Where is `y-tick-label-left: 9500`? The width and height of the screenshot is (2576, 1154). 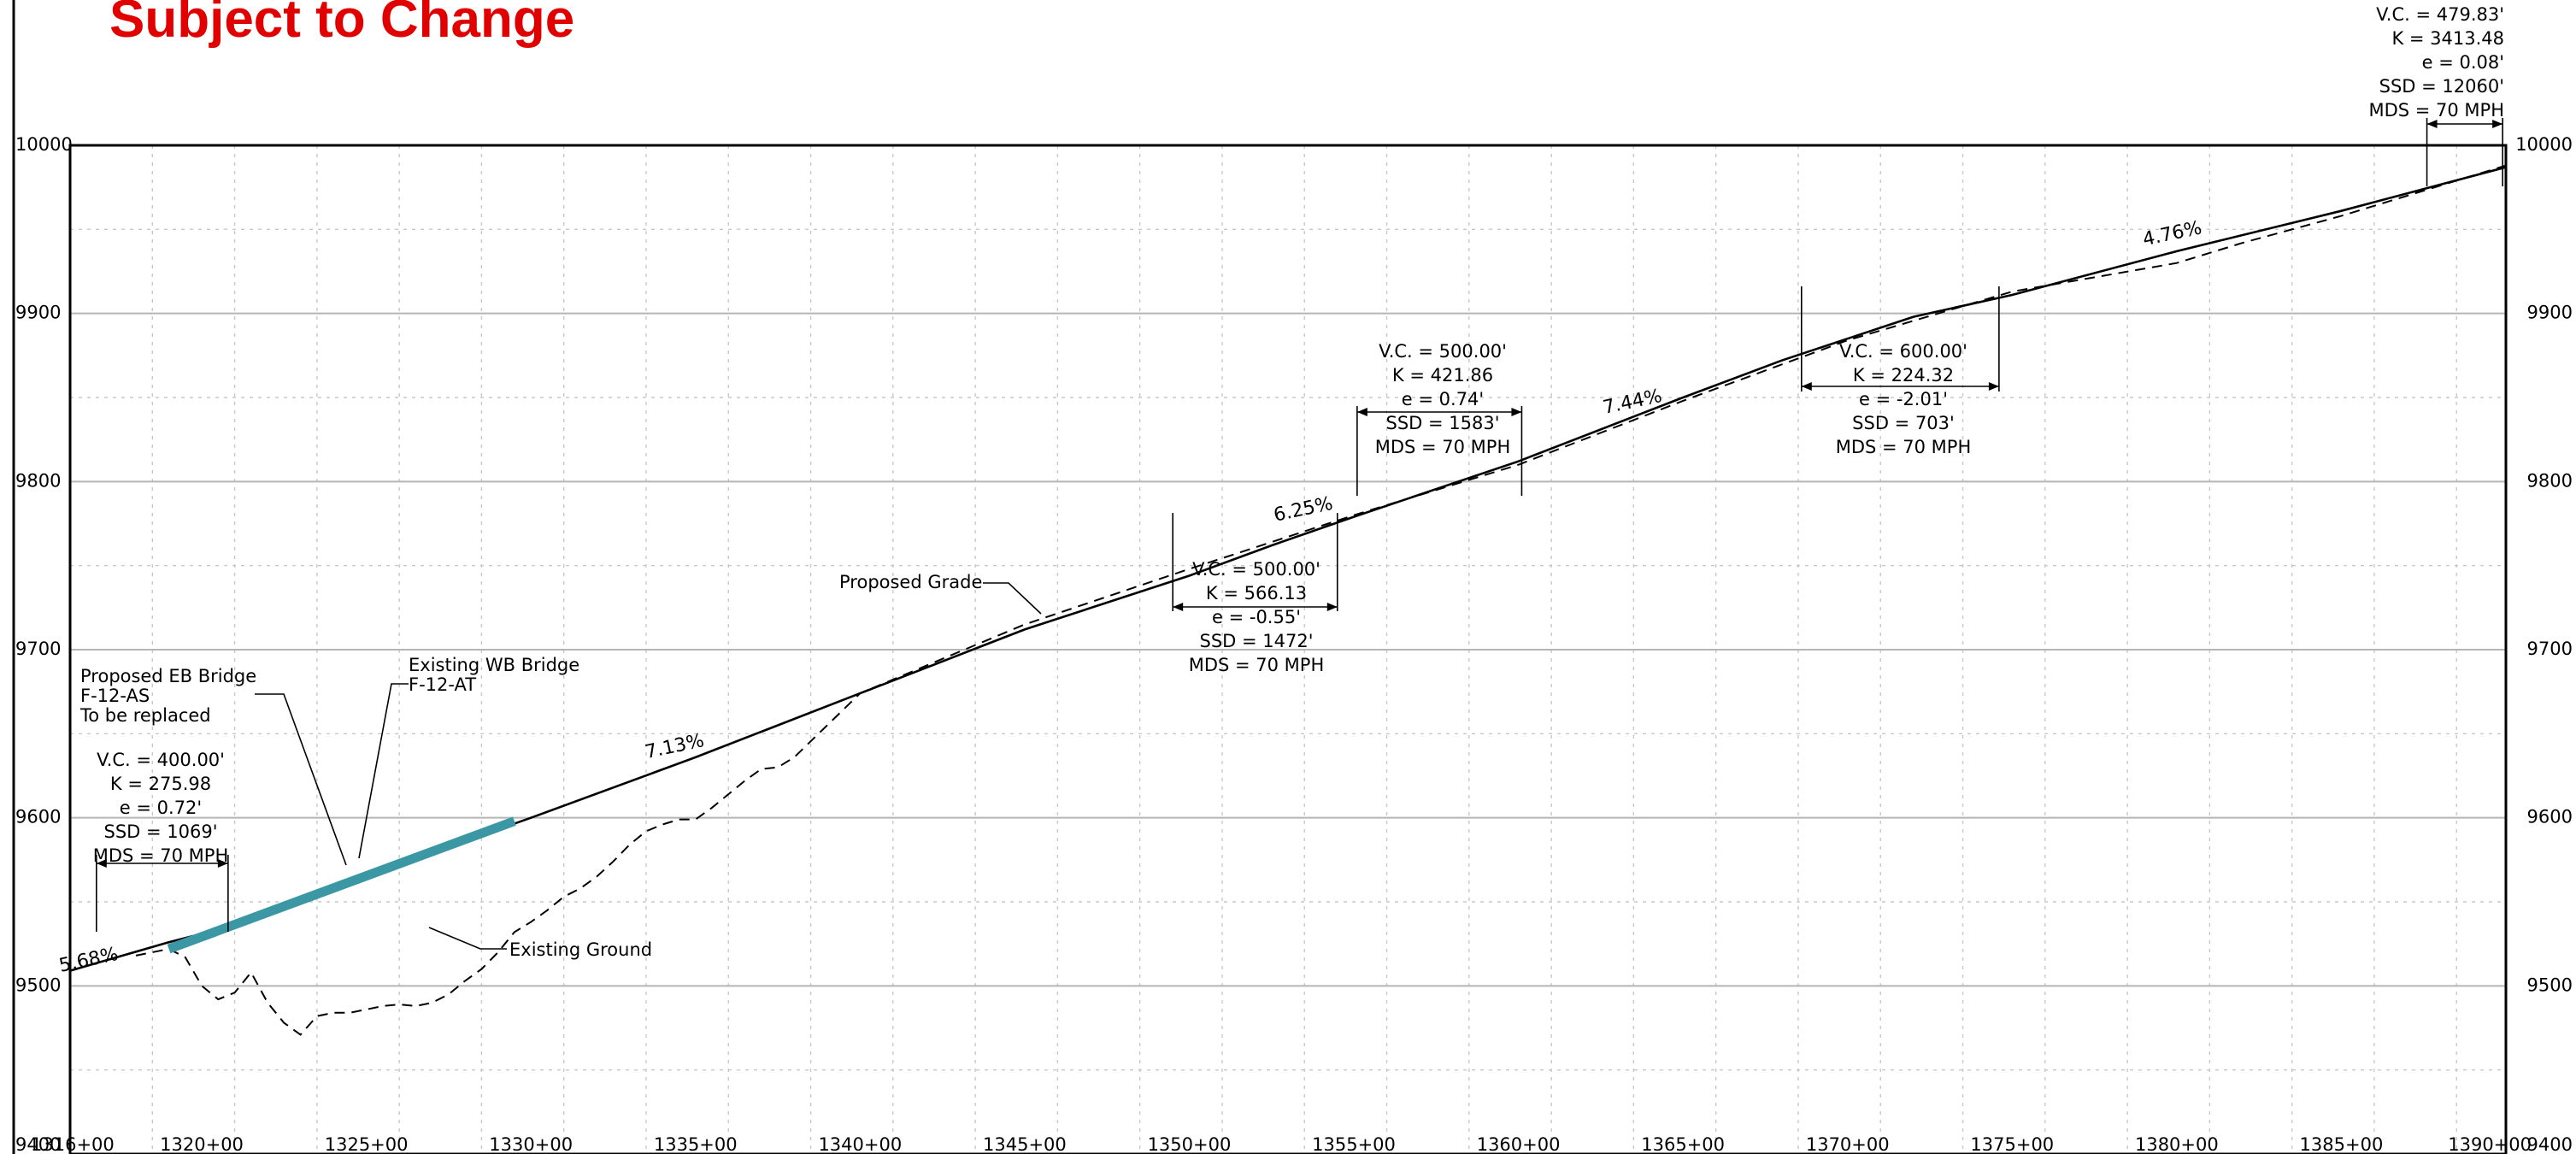
y-tick-label-left: 9500 is located at coordinates (38, 984).